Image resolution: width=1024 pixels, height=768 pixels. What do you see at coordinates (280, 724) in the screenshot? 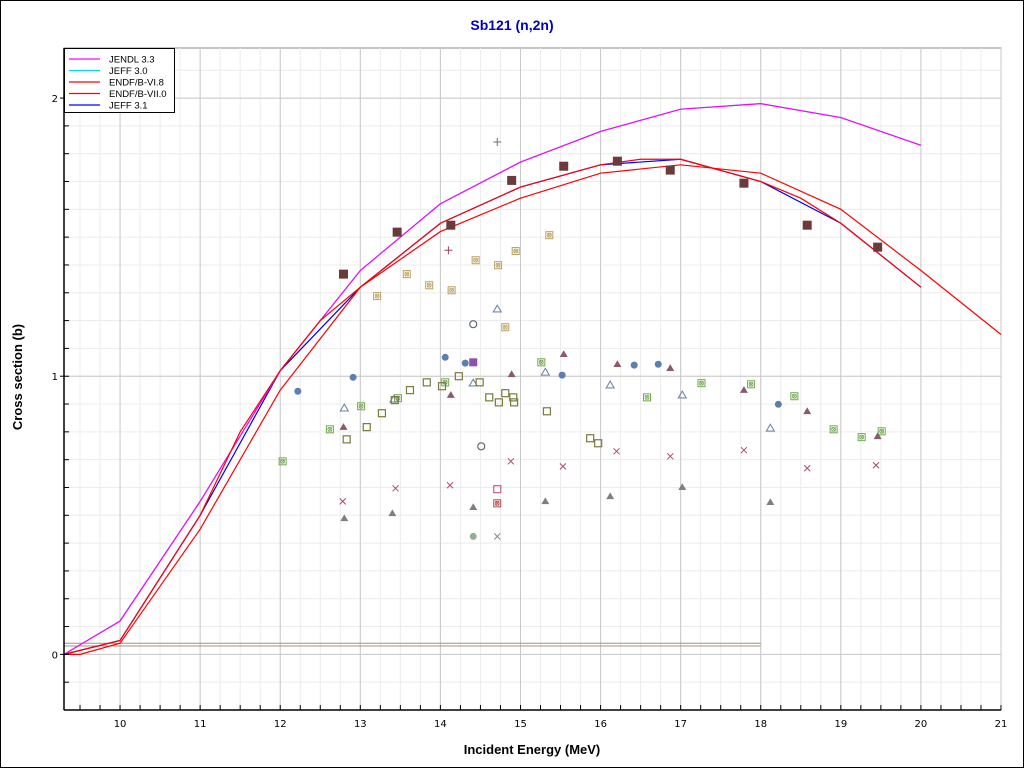
I see `x-tick-label: 12` at bounding box center [280, 724].